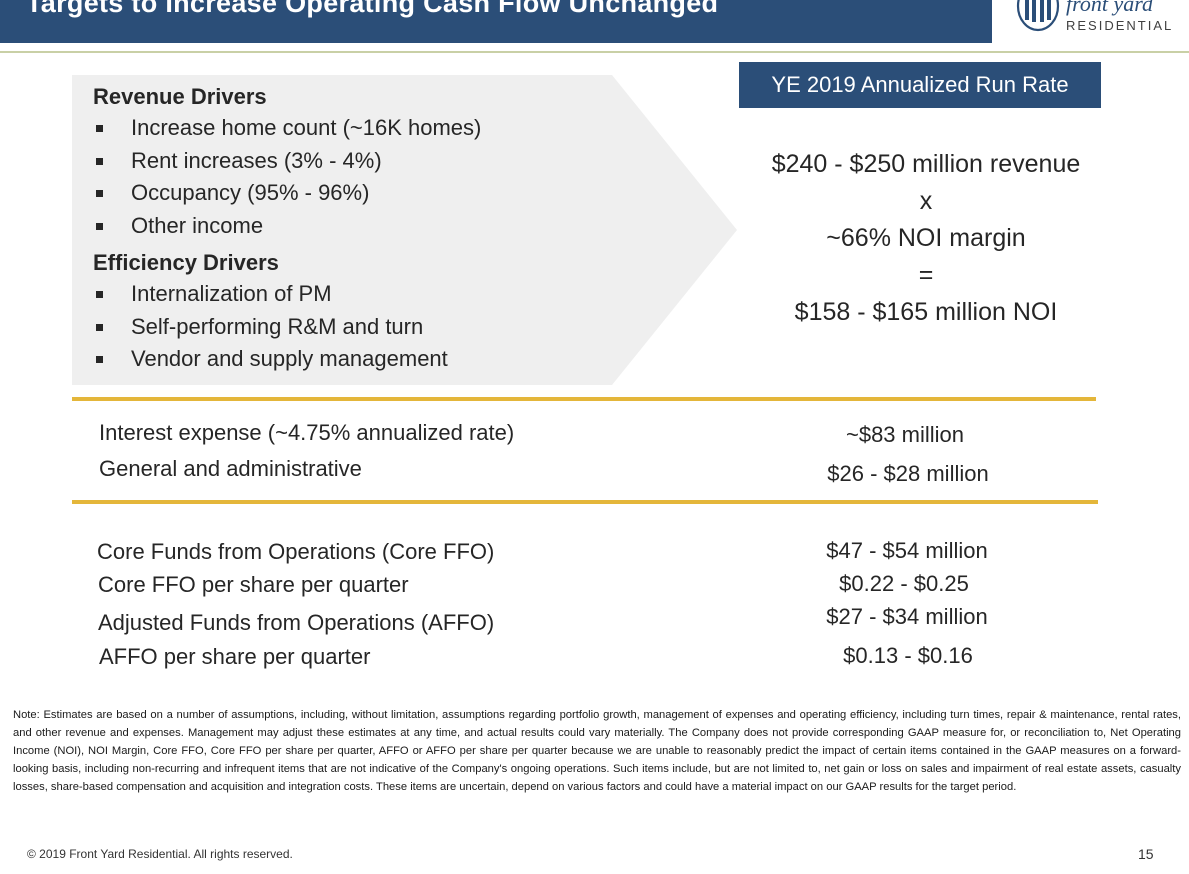 The image size is (1189, 874). I want to click on result-label: AFFO per share per quarter, so click(235, 656).